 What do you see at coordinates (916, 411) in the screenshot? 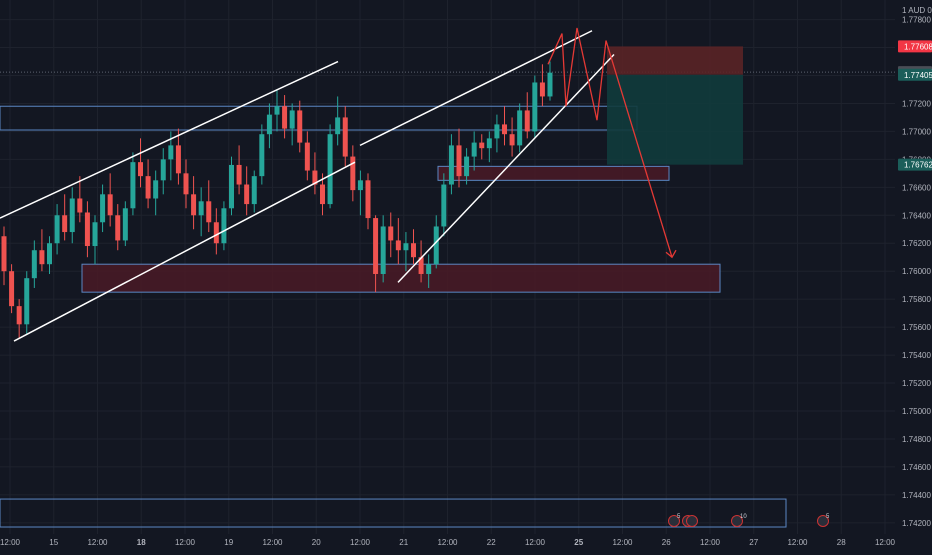
I see `price-tick-label: 1.75000` at bounding box center [916, 411].